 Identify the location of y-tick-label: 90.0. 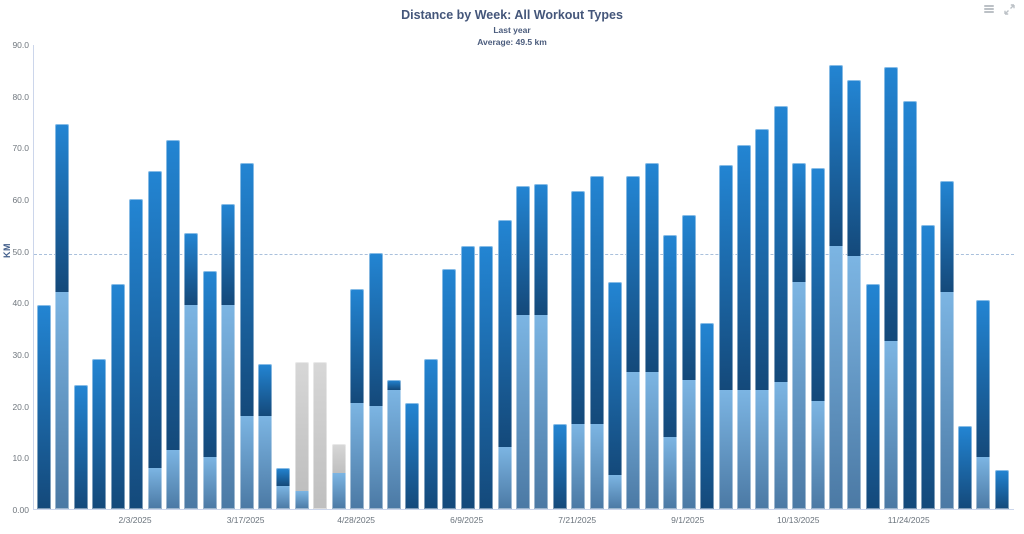
(20, 45).